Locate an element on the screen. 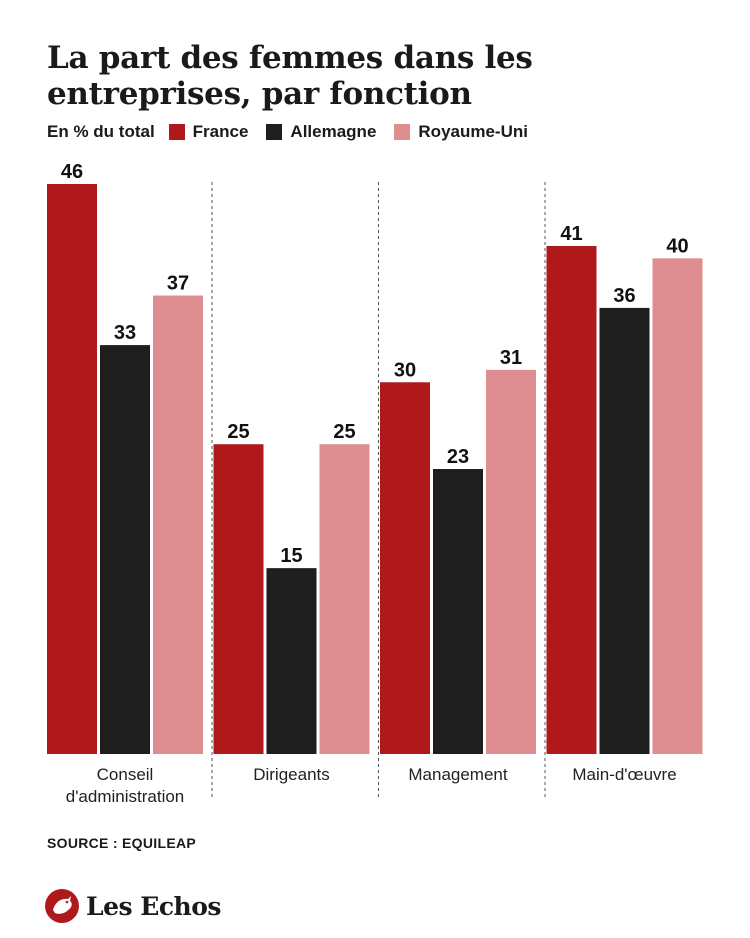 The width and height of the screenshot is (750, 938). legend-item-allemagne: Allemagne is located at coordinates (321, 132).